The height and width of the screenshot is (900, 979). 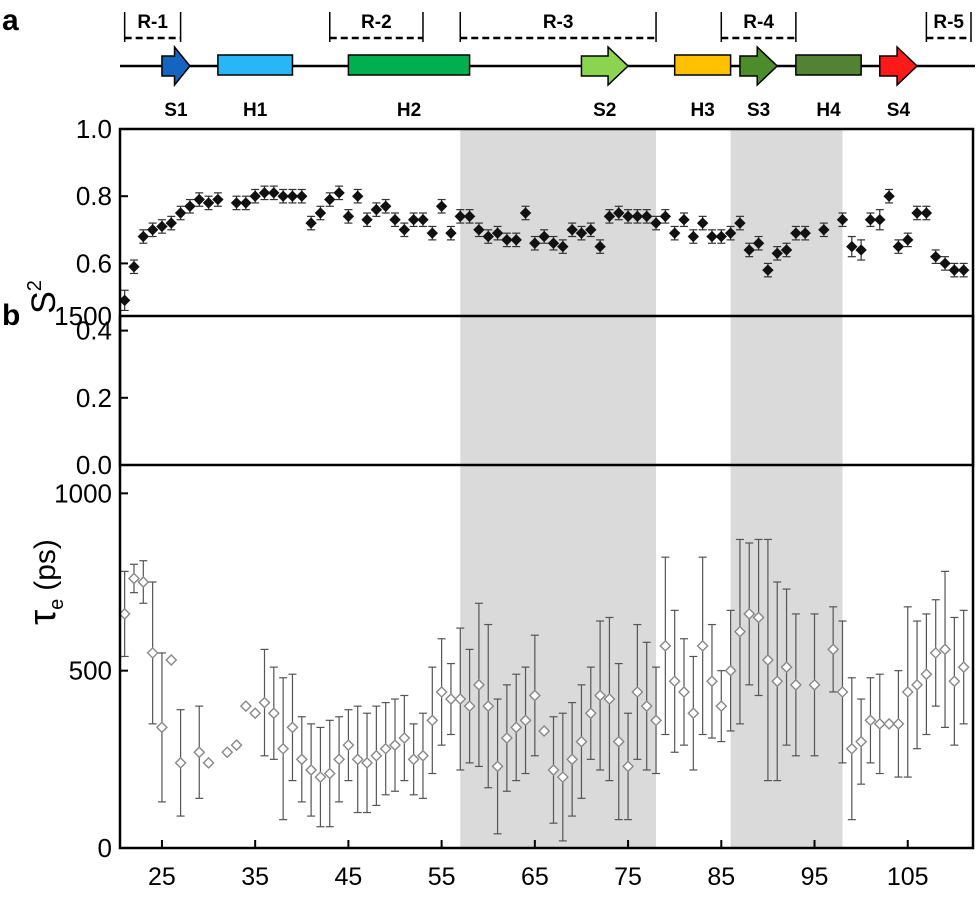 I want to click on helix-h4: H4, so click(x=828, y=87).